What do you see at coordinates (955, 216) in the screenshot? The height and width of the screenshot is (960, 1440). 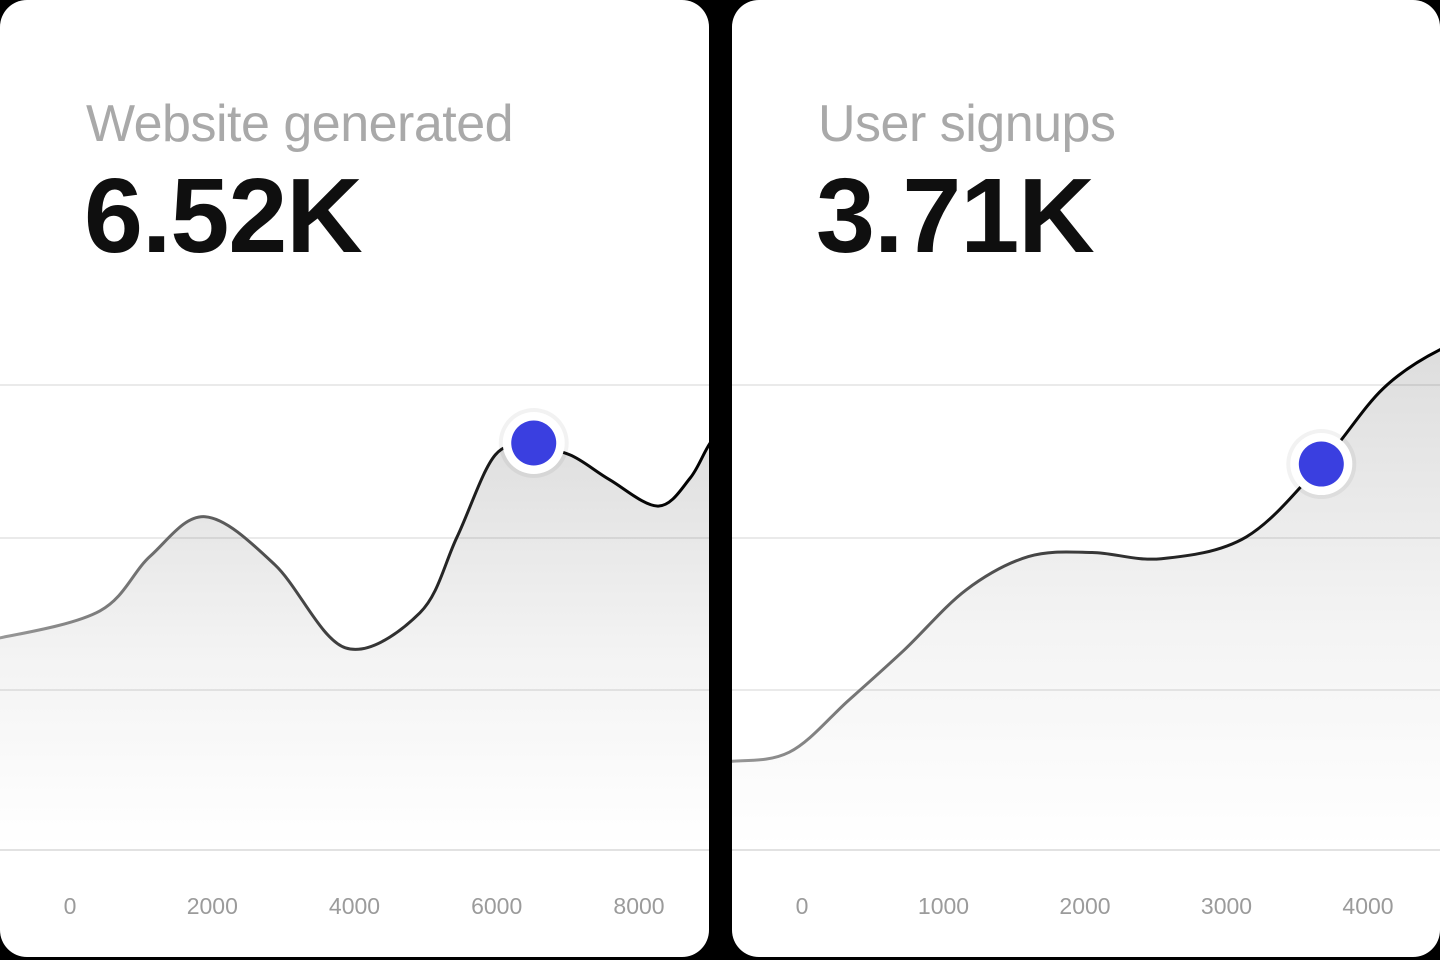 I see `card-headline-value: 3.71K` at bounding box center [955, 216].